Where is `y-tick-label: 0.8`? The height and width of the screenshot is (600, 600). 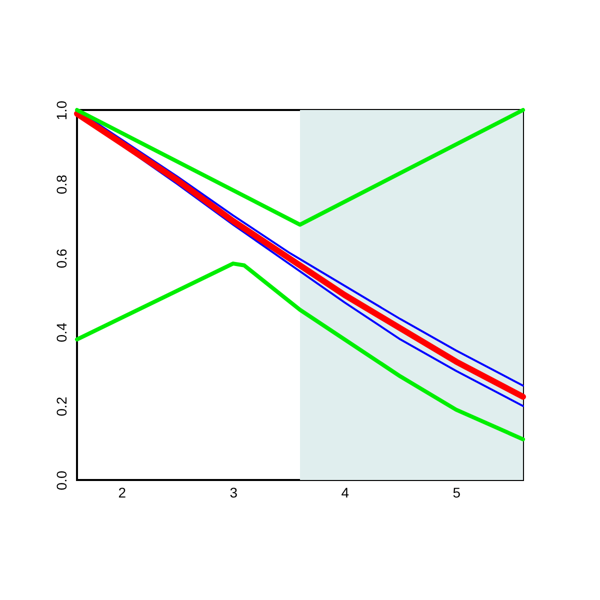
y-tick-label: 0.8 is located at coordinates (62, 184).